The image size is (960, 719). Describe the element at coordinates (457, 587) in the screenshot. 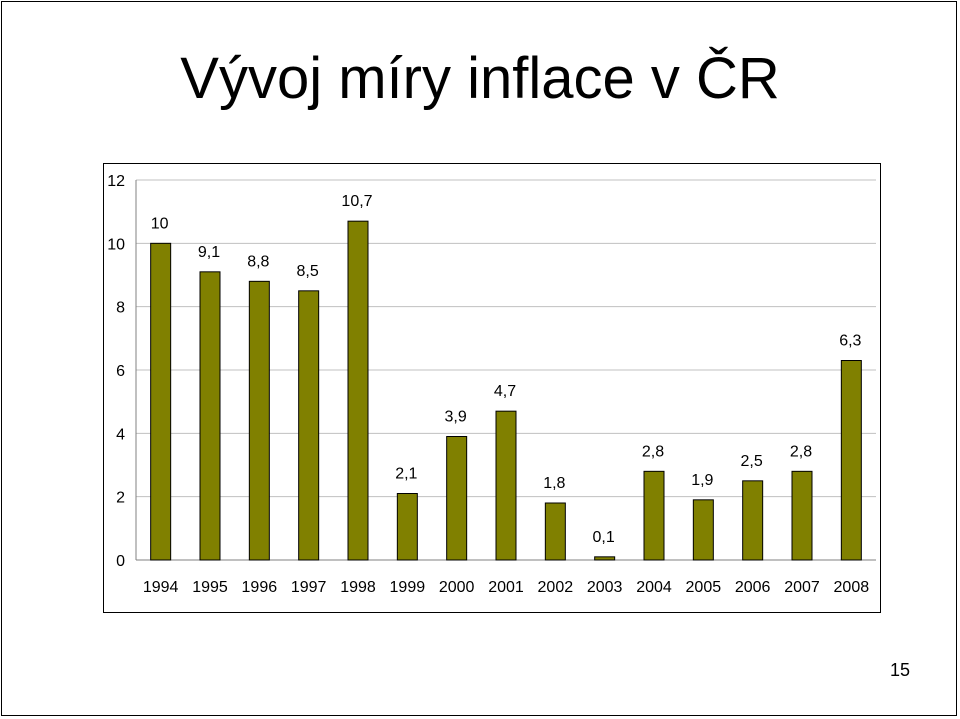

I see `x-tick-label-2000: 2000` at that location.